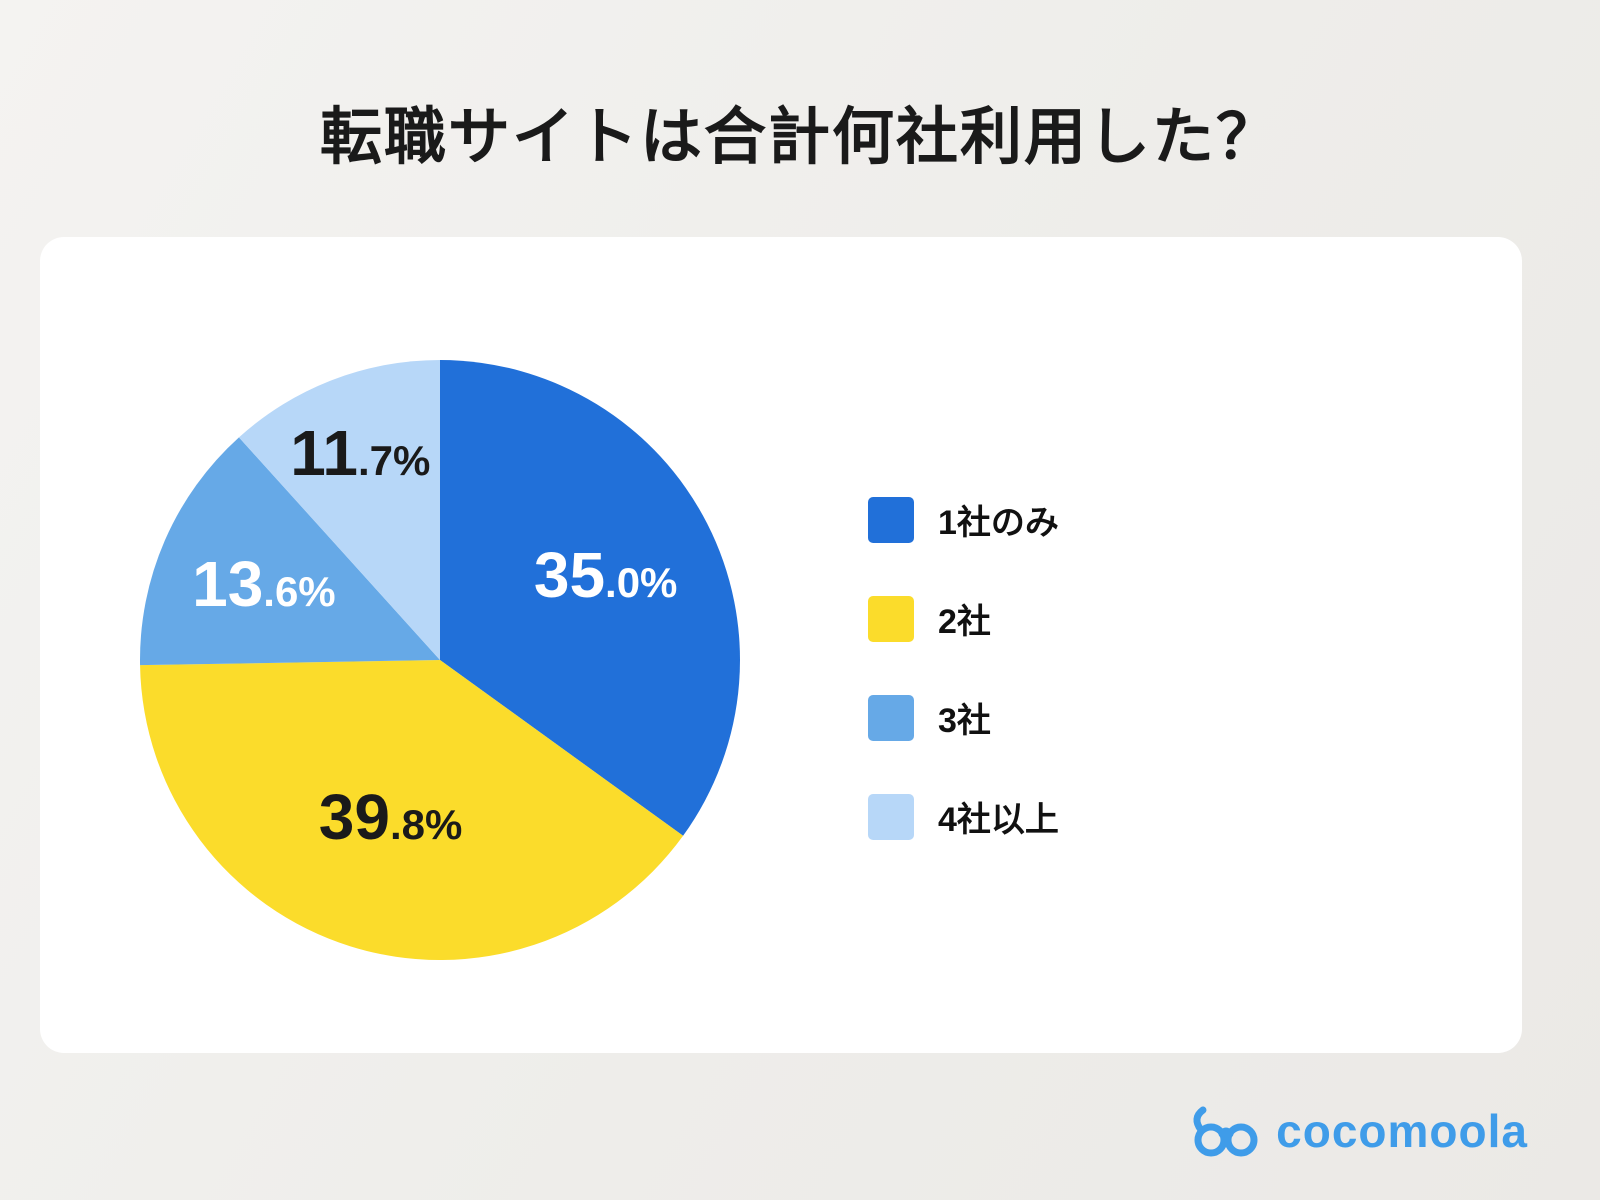  I want to click on legend-item-2: 2社, so click(963, 618).